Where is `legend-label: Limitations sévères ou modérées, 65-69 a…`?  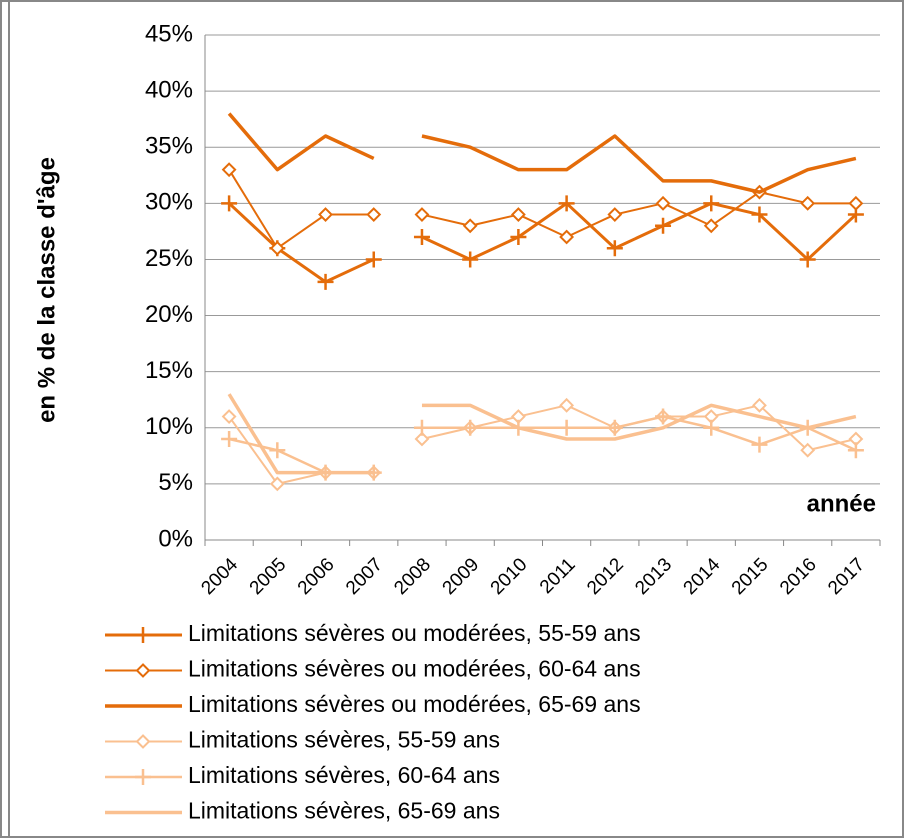 legend-label: Limitations sévères ou modérées, 65-69 a… is located at coordinates (414, 704).